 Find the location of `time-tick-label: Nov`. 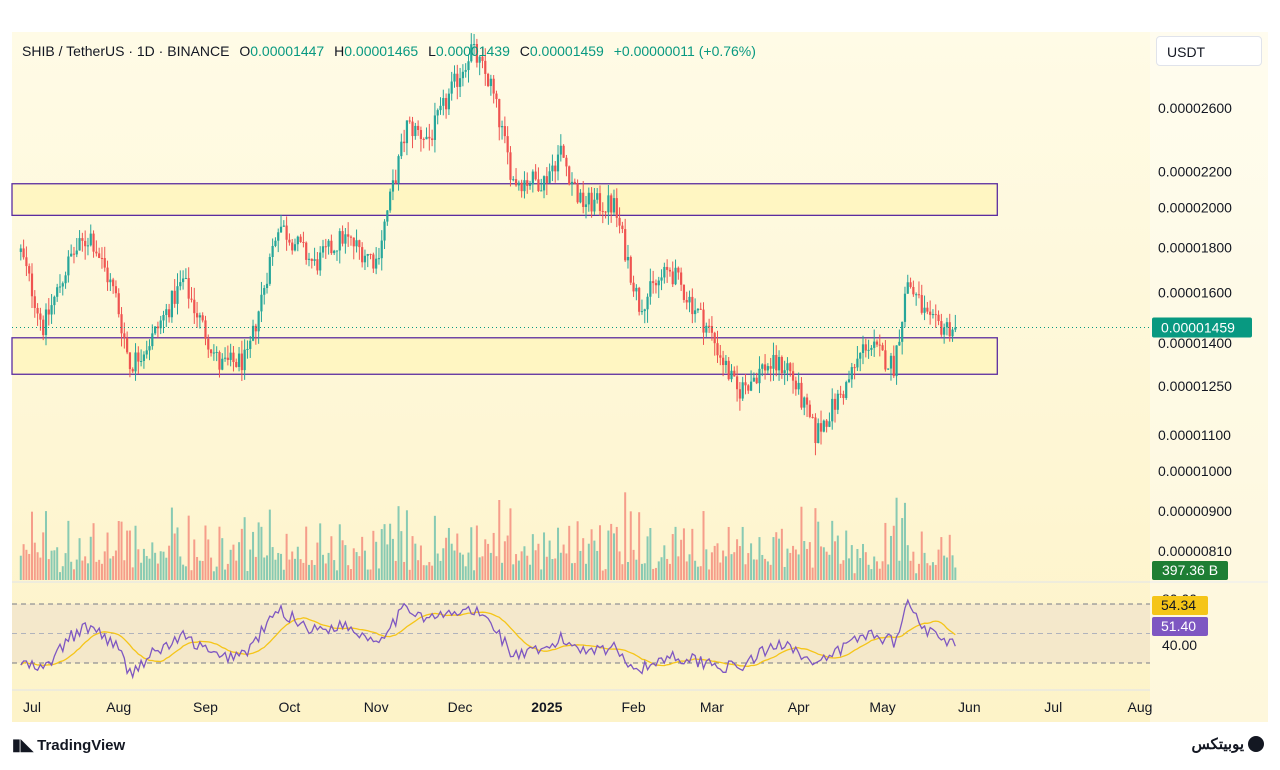

time-tick-label: Nov is located at coordinates (376, 707).